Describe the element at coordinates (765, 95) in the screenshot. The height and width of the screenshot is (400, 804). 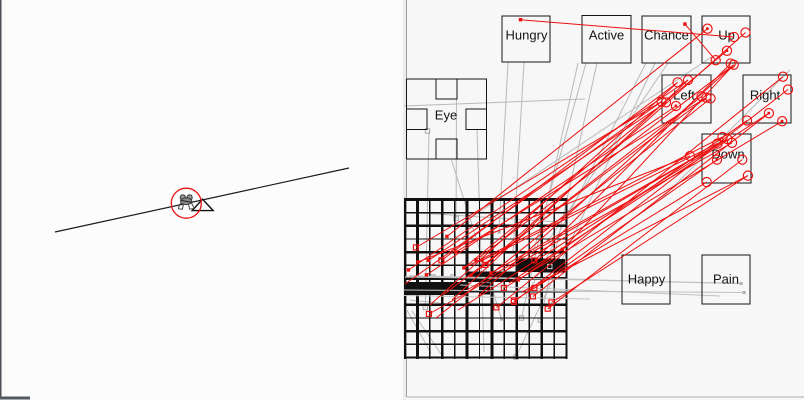
I see `svg-text: Right` at that location.